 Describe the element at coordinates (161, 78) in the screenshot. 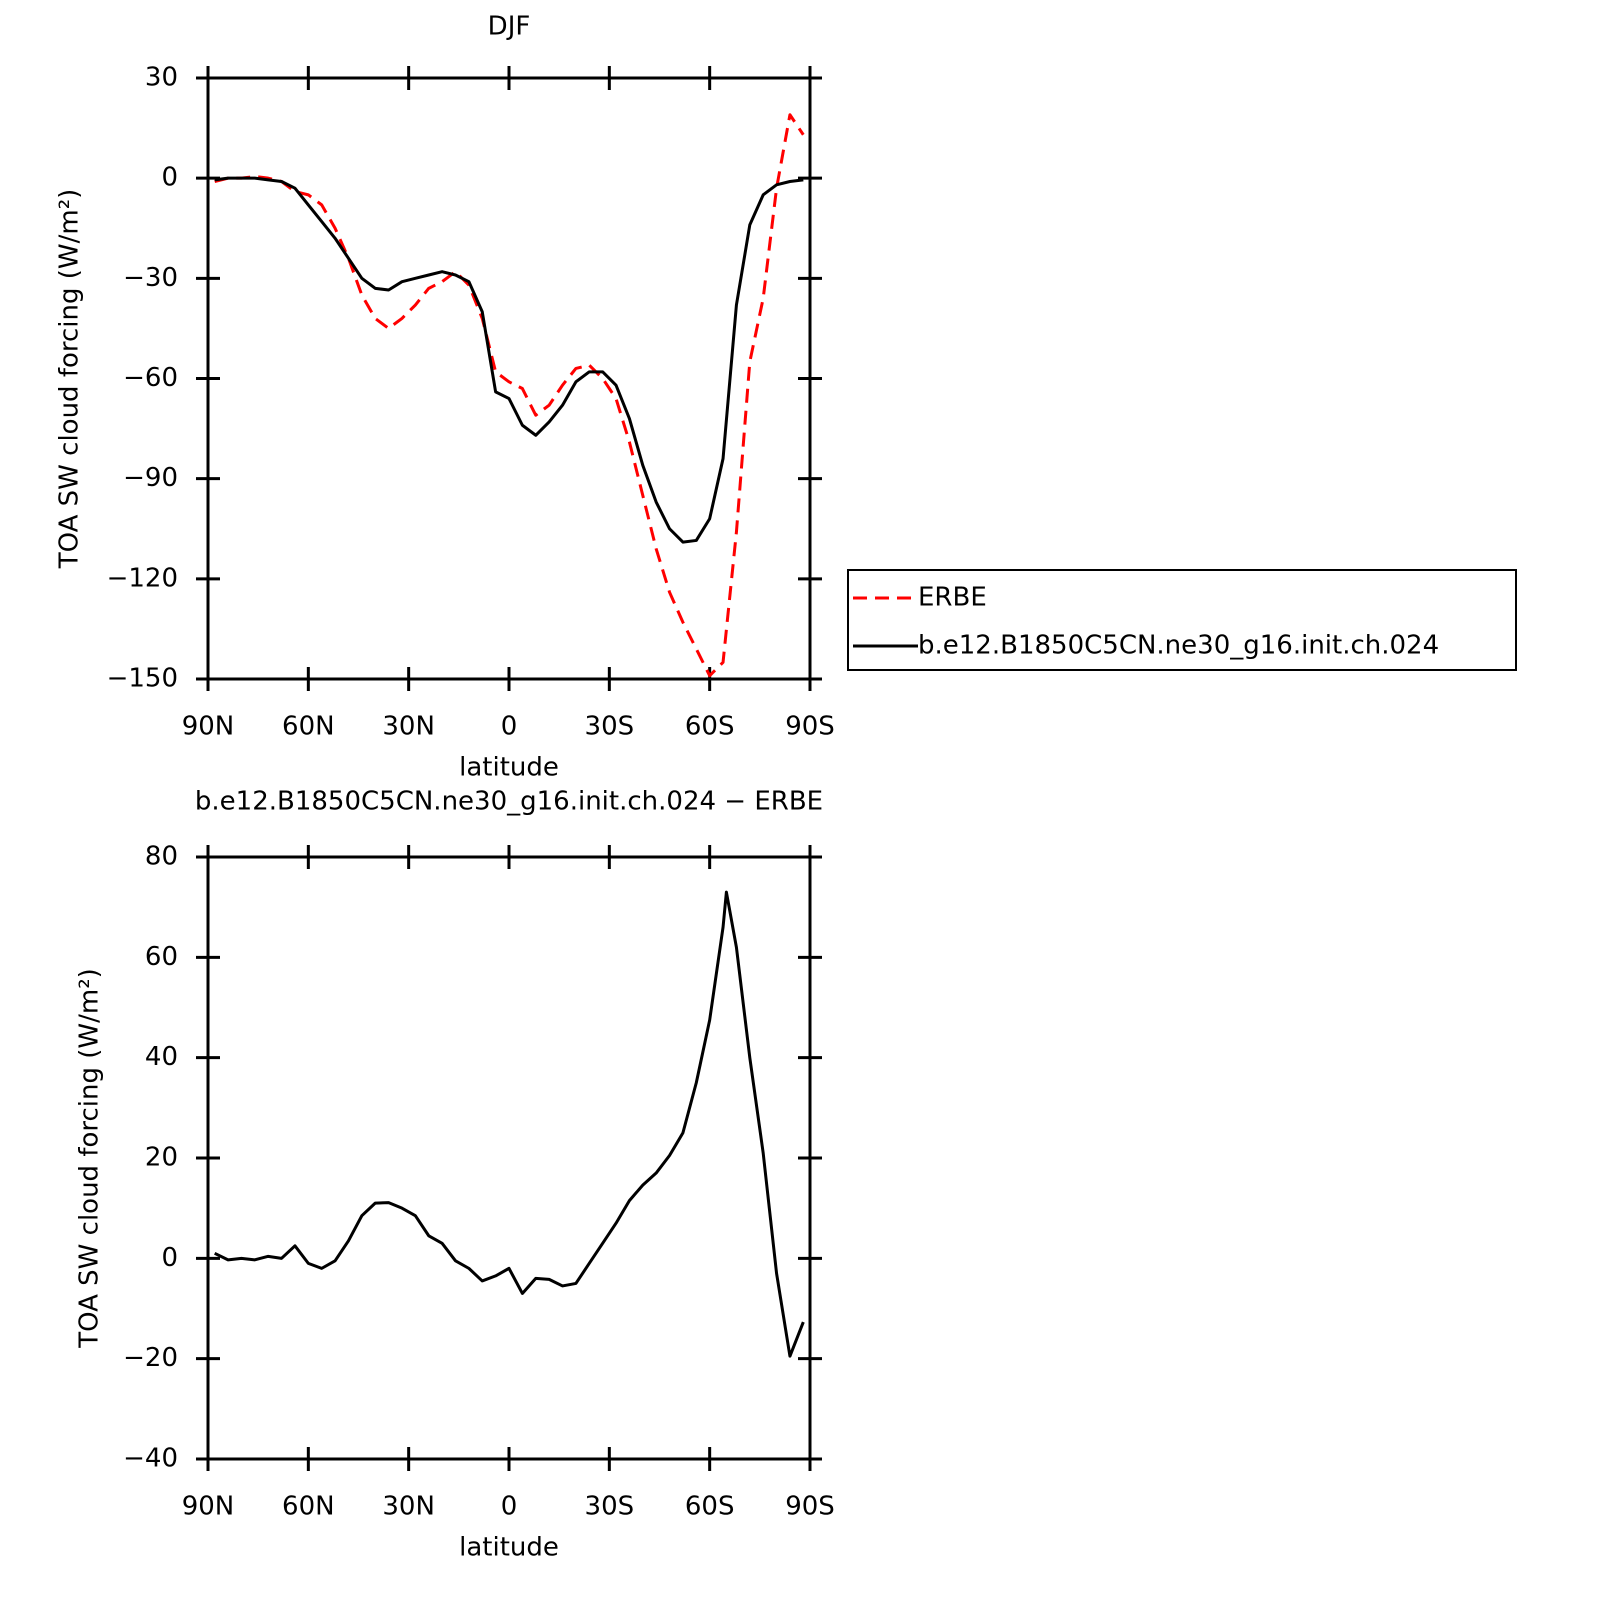

I see `y-tick-label: 30` at that location.